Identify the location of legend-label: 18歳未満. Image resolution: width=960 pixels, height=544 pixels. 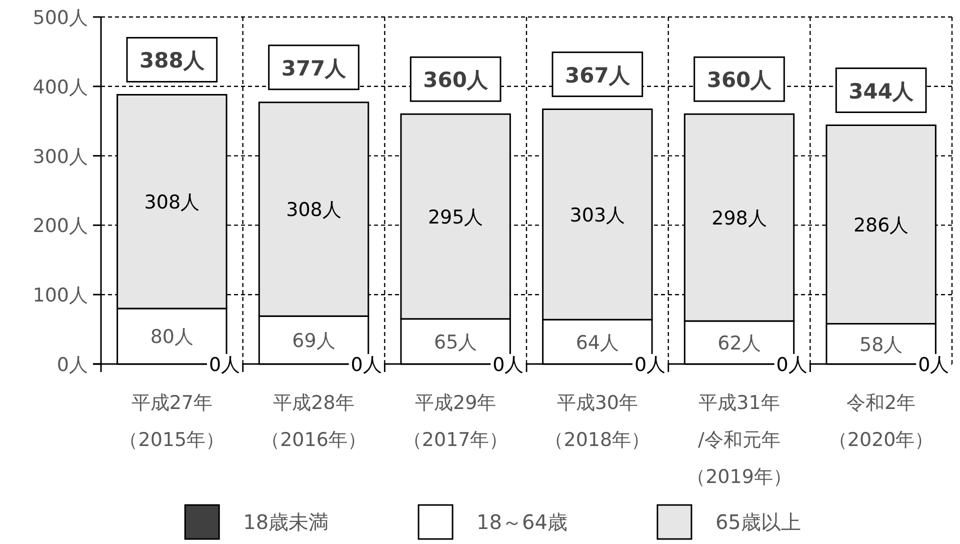
(286, 522).